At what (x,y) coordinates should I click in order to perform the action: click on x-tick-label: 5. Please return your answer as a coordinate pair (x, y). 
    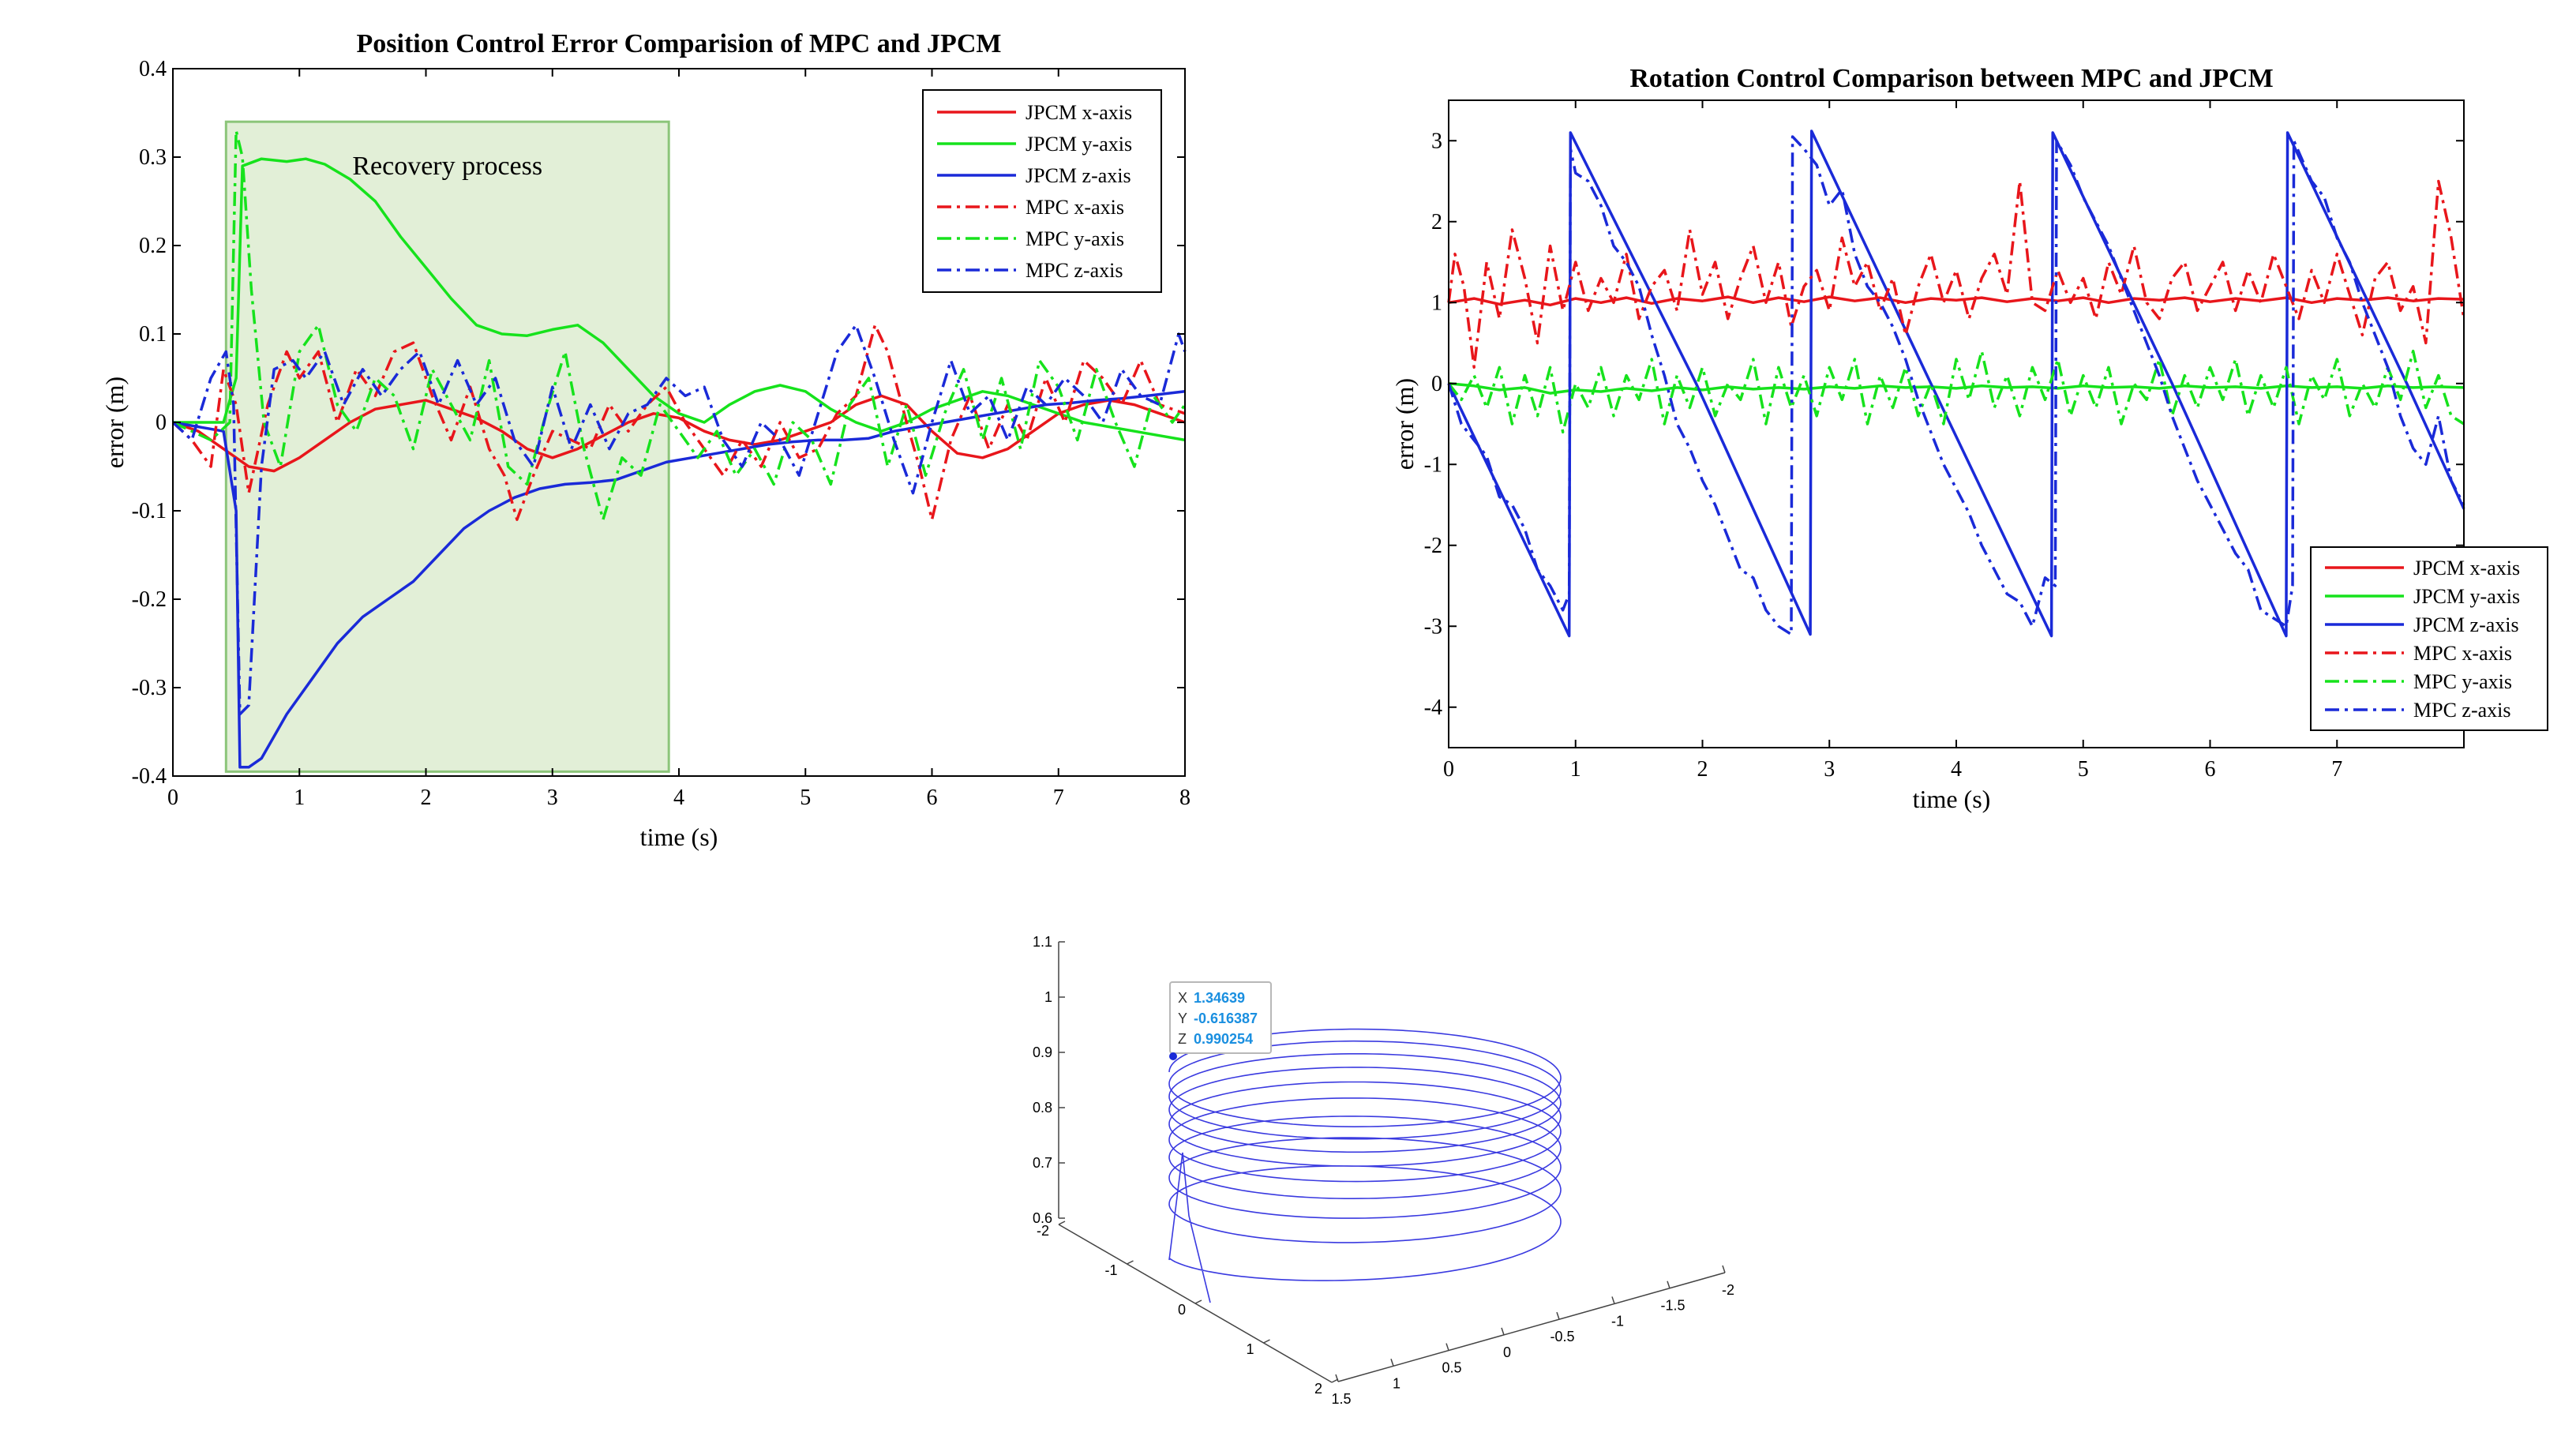
    Looking at the image, I should click on (805, 798).